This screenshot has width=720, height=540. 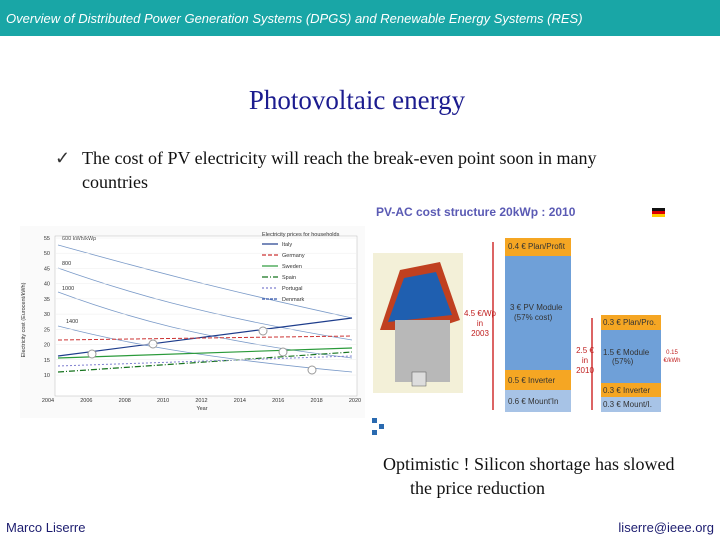 I want to click on y-tick-label: 10, so click(x=47, y=376).